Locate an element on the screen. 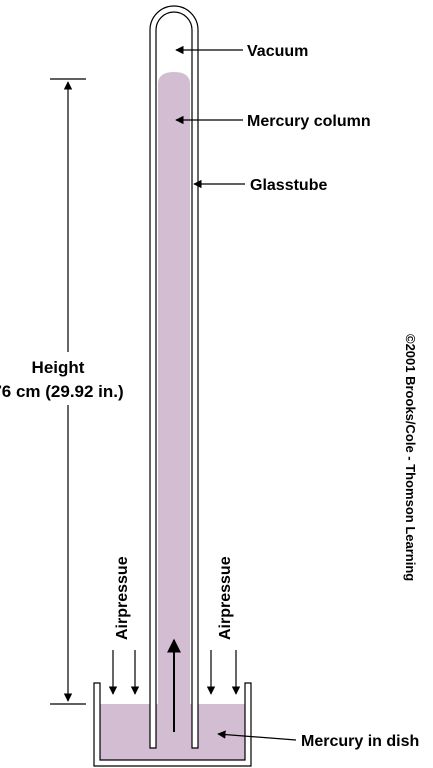 Image resolution: width=433 pixels, height=768 pixels. height-label: Height is located at coordinates (58, 367).